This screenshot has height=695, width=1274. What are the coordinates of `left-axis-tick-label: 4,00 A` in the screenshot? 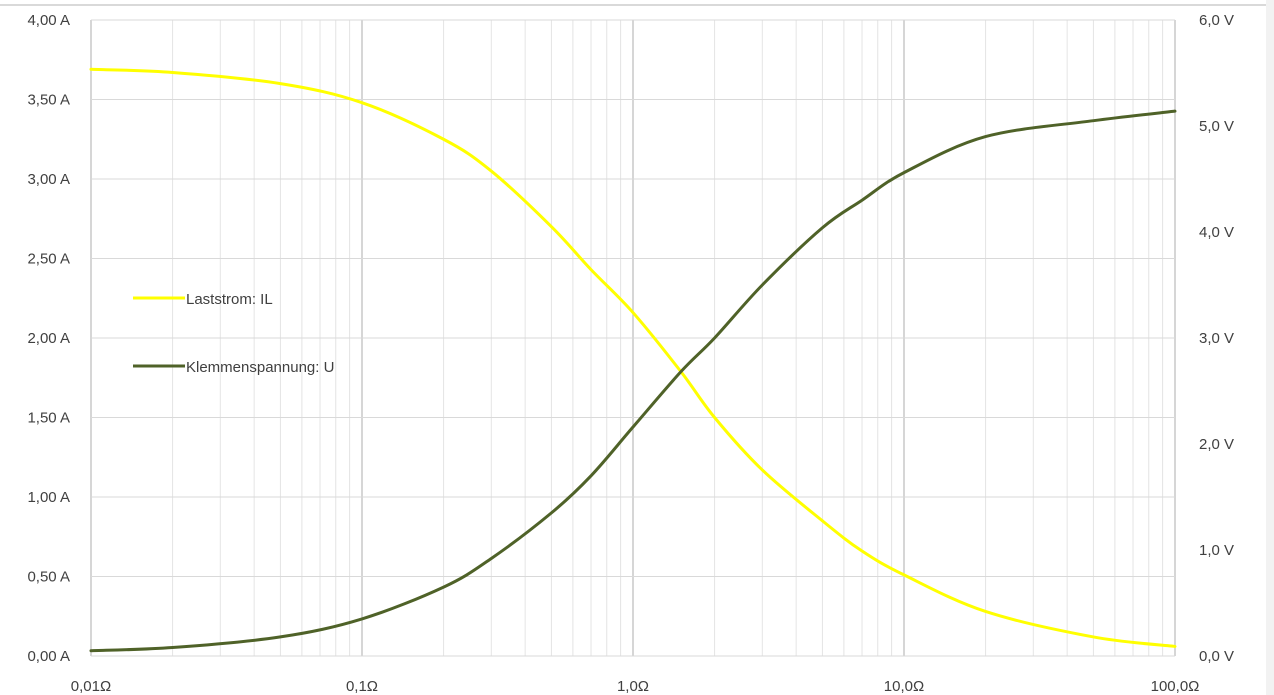 It's located at (48, 20).